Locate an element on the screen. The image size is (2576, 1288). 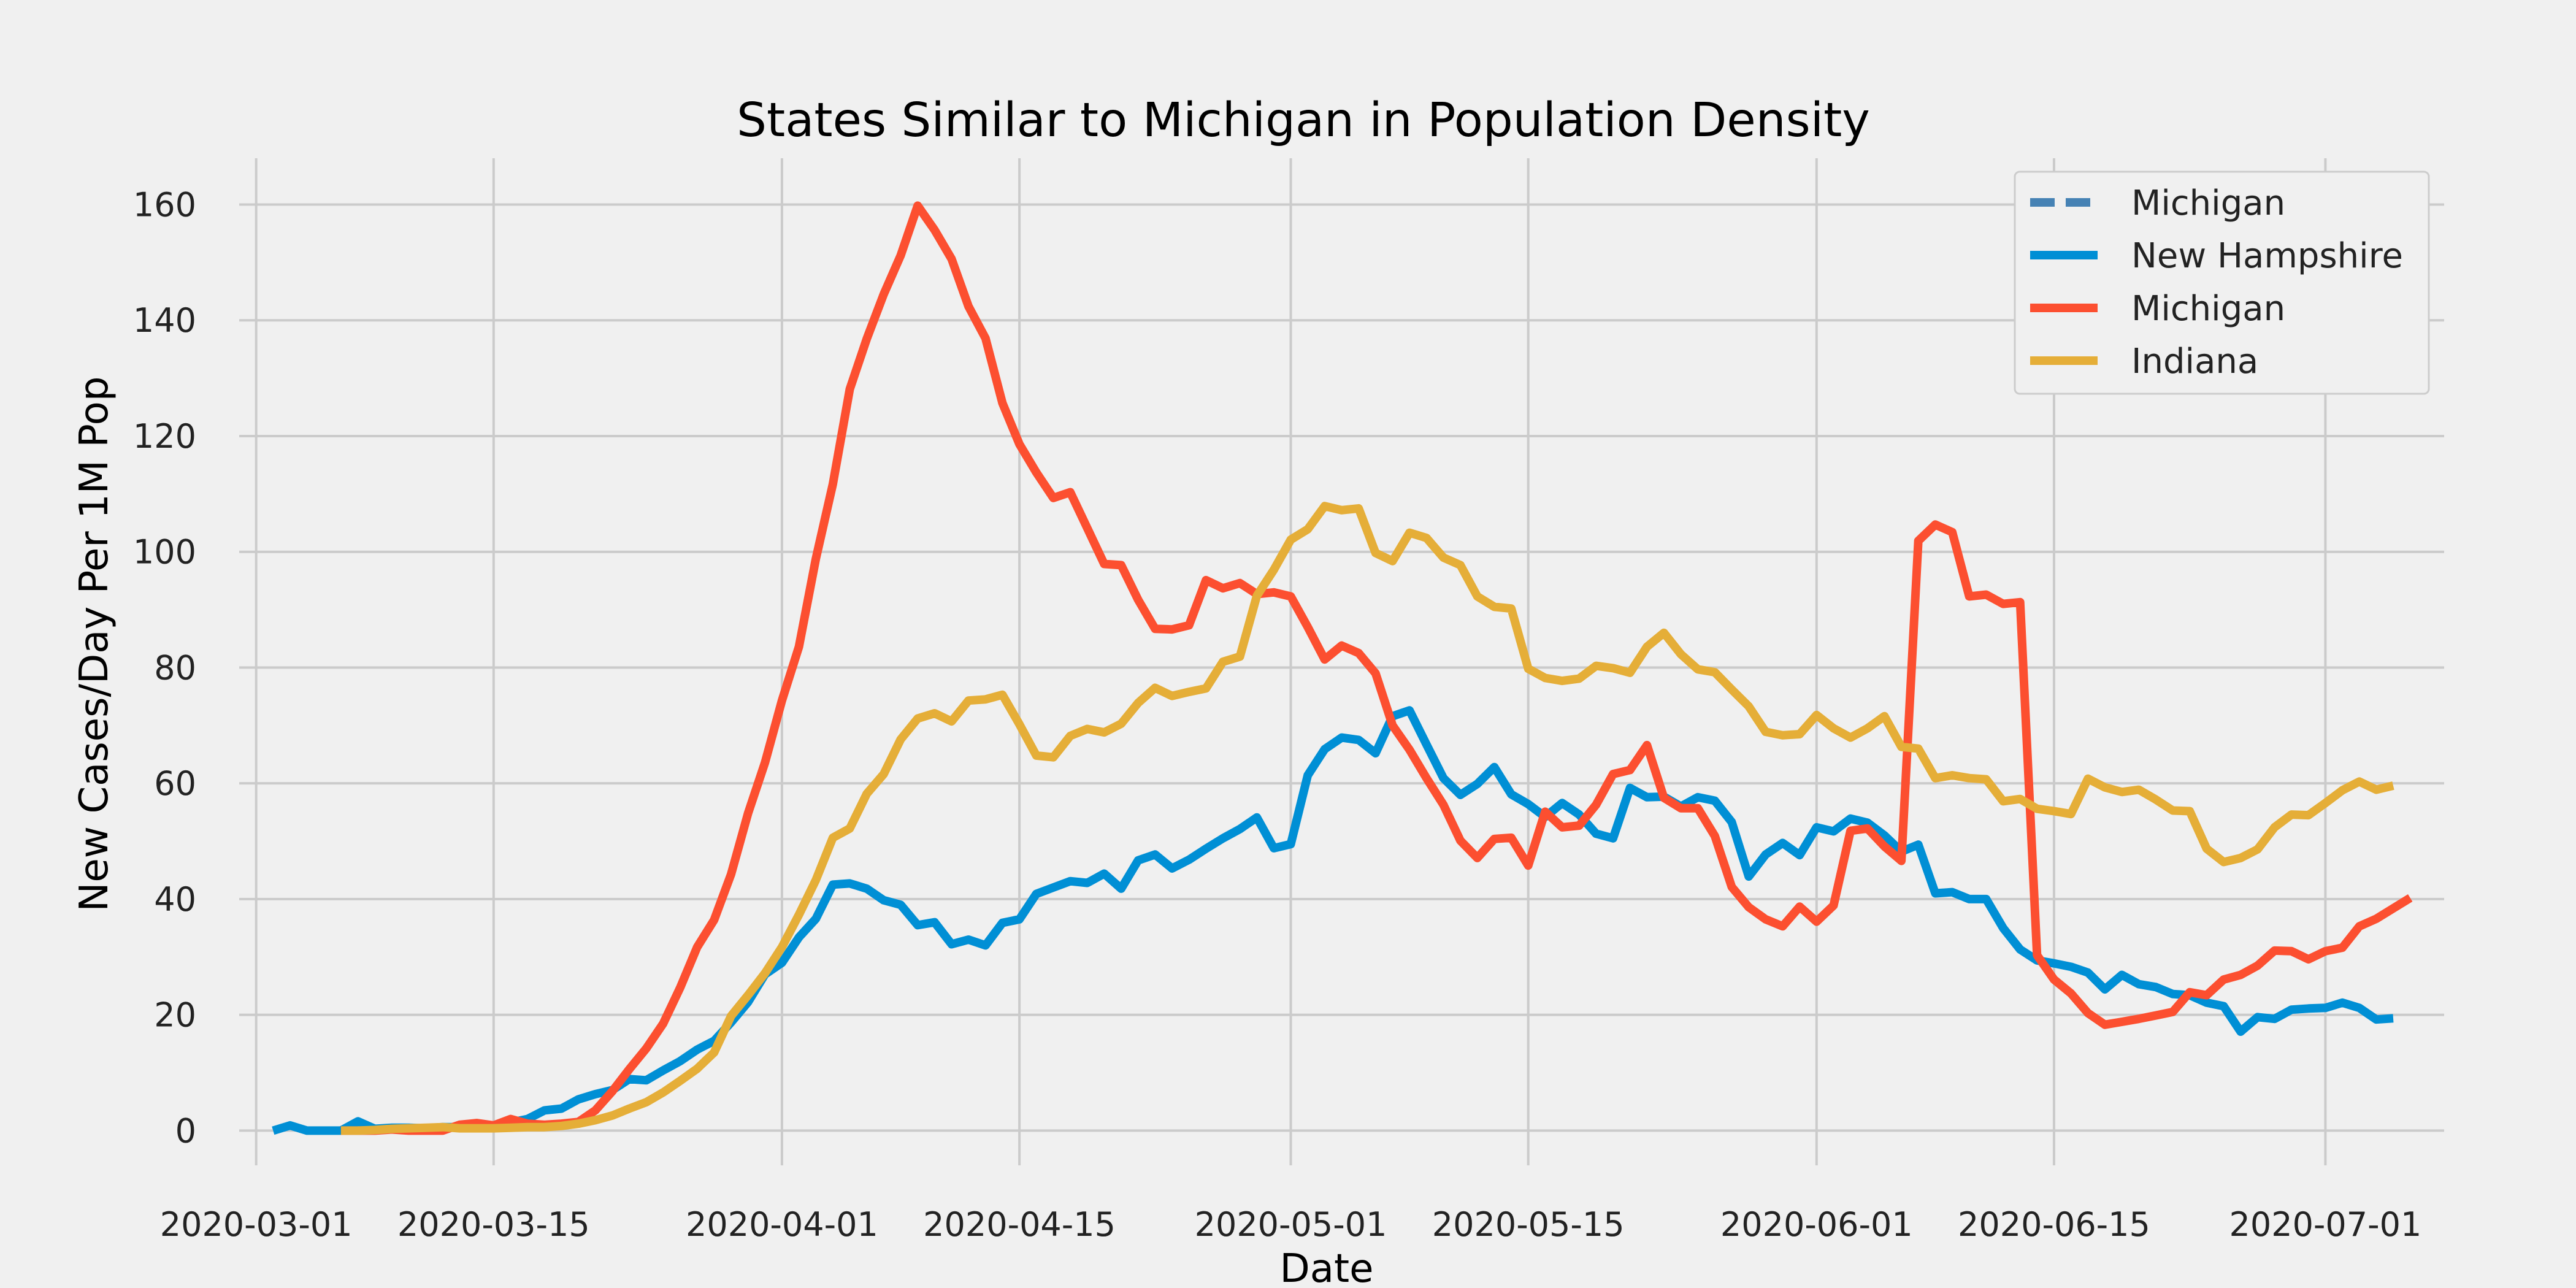
x-tick-label: 2020-06-01 is located at coordinates (1816, 1224).